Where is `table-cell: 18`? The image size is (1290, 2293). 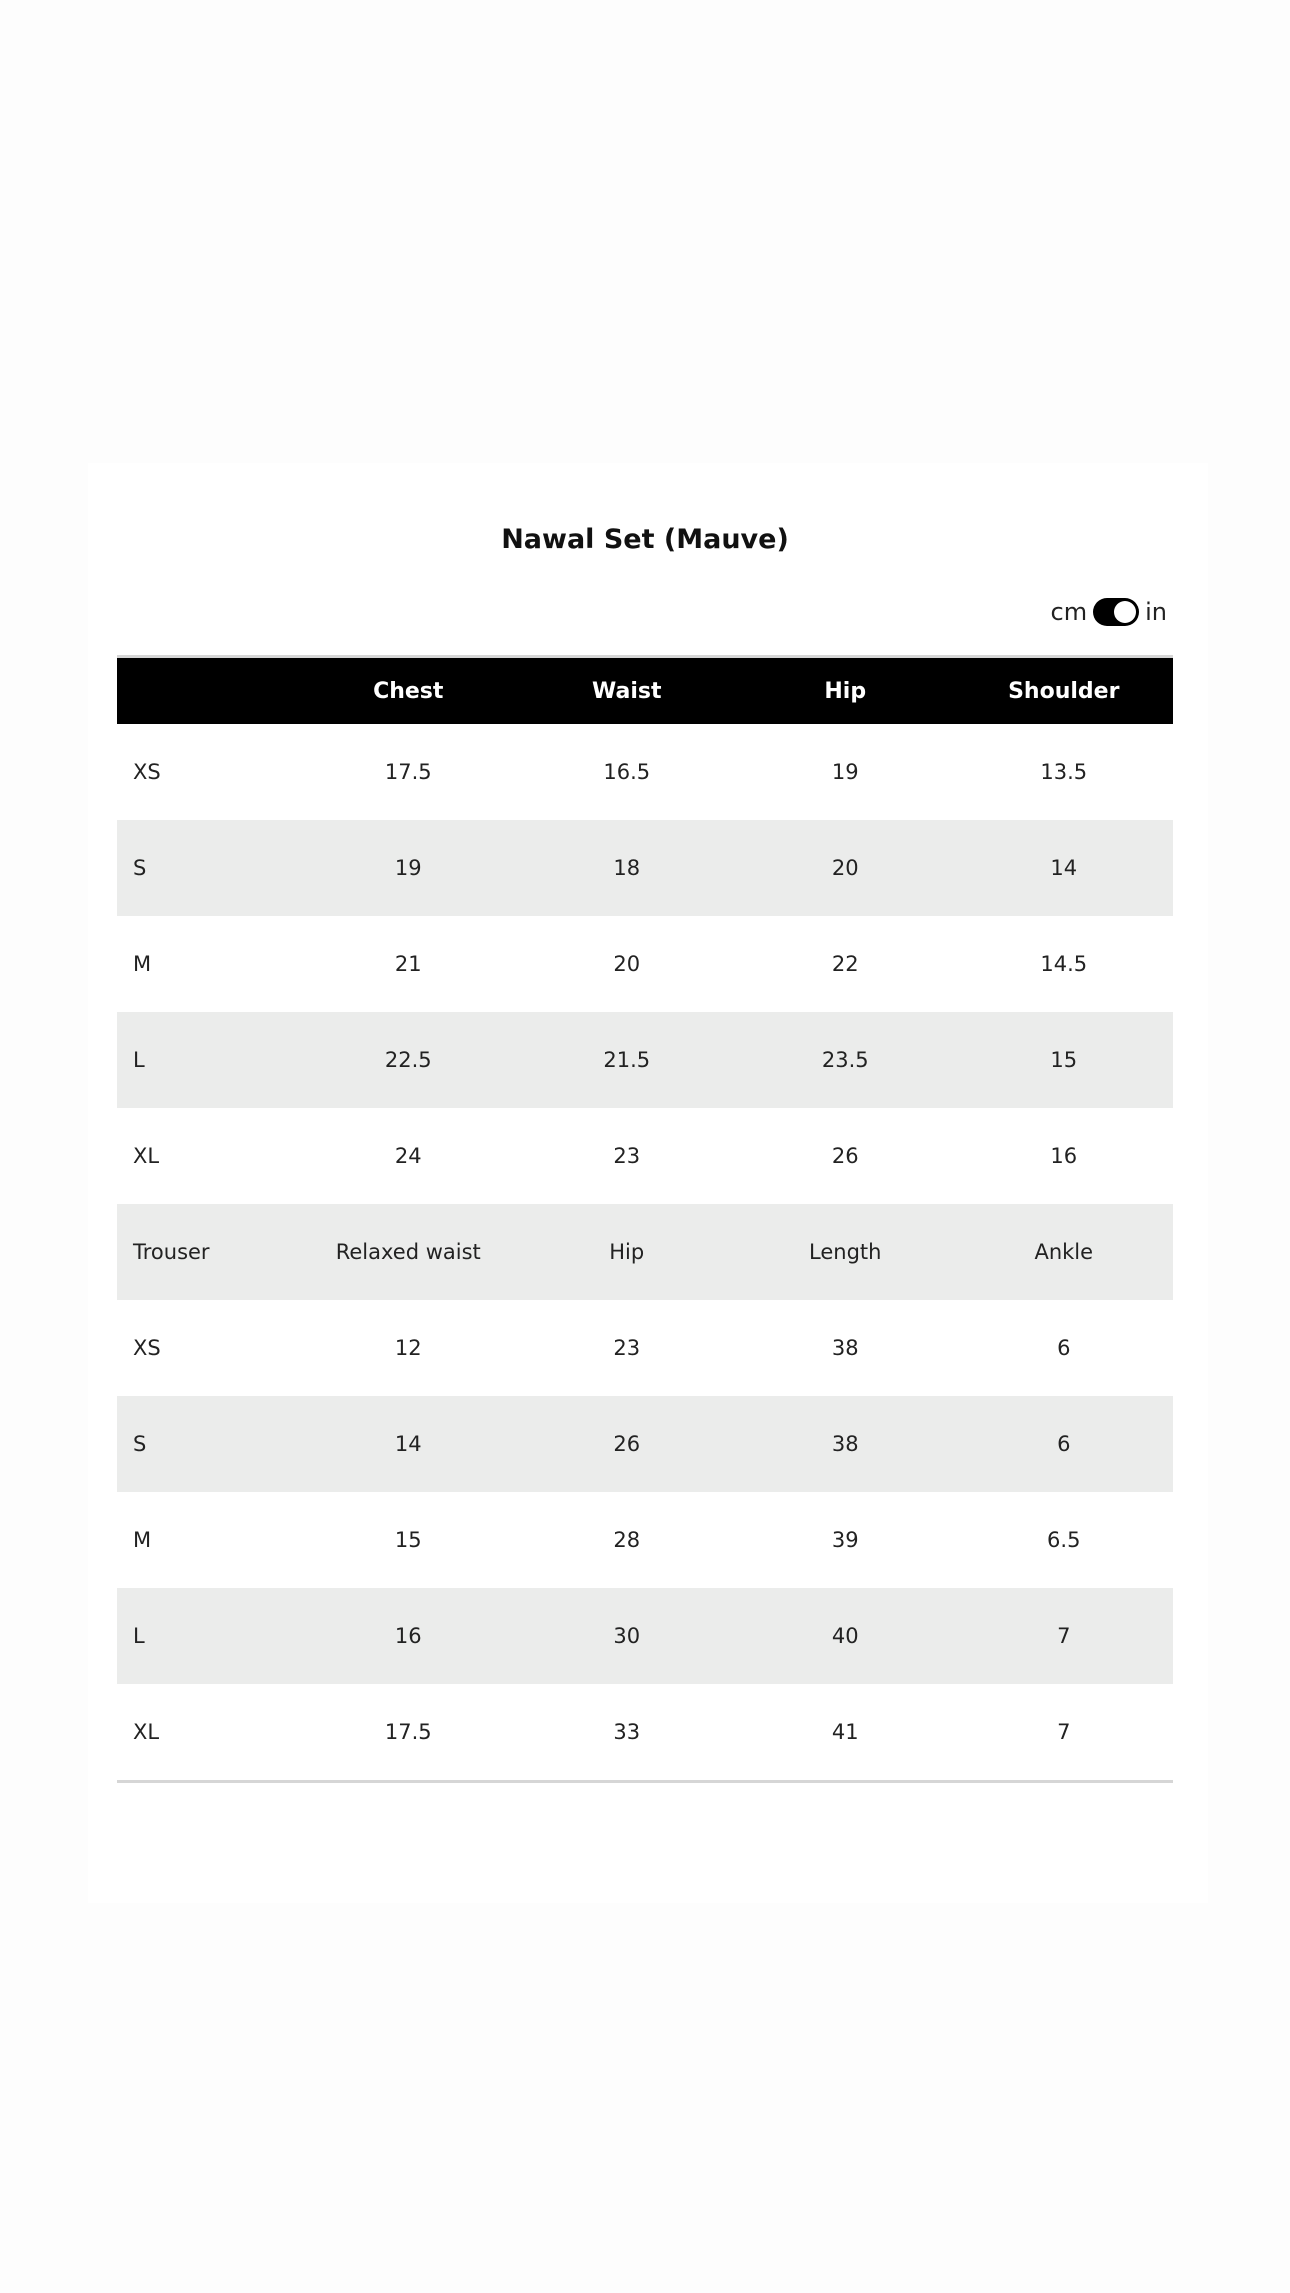 table-cell: 18 is located at coordinates (627, 868).